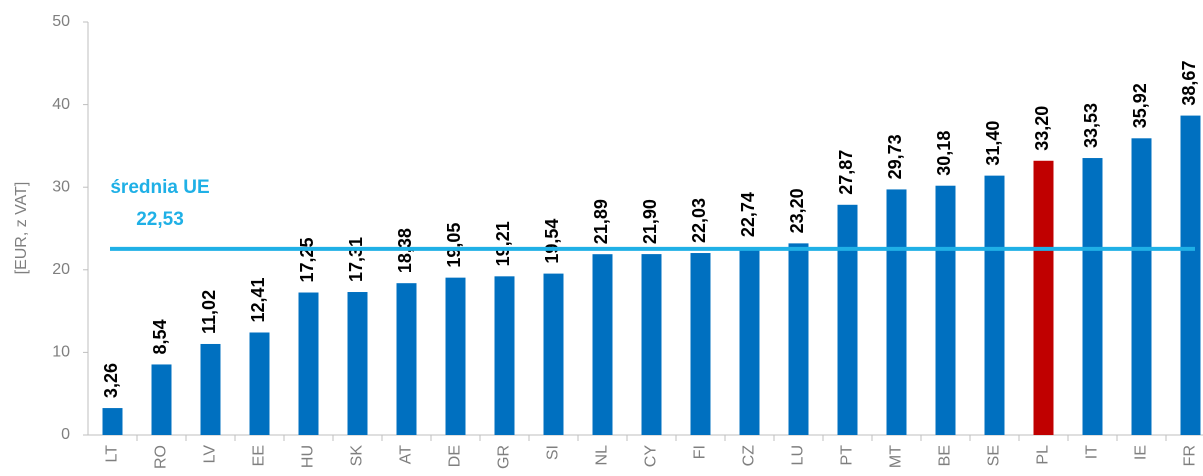  Describe the element at coordinates (455, 456) in the screenshot. I see `x-tick-label: DE` at that location.